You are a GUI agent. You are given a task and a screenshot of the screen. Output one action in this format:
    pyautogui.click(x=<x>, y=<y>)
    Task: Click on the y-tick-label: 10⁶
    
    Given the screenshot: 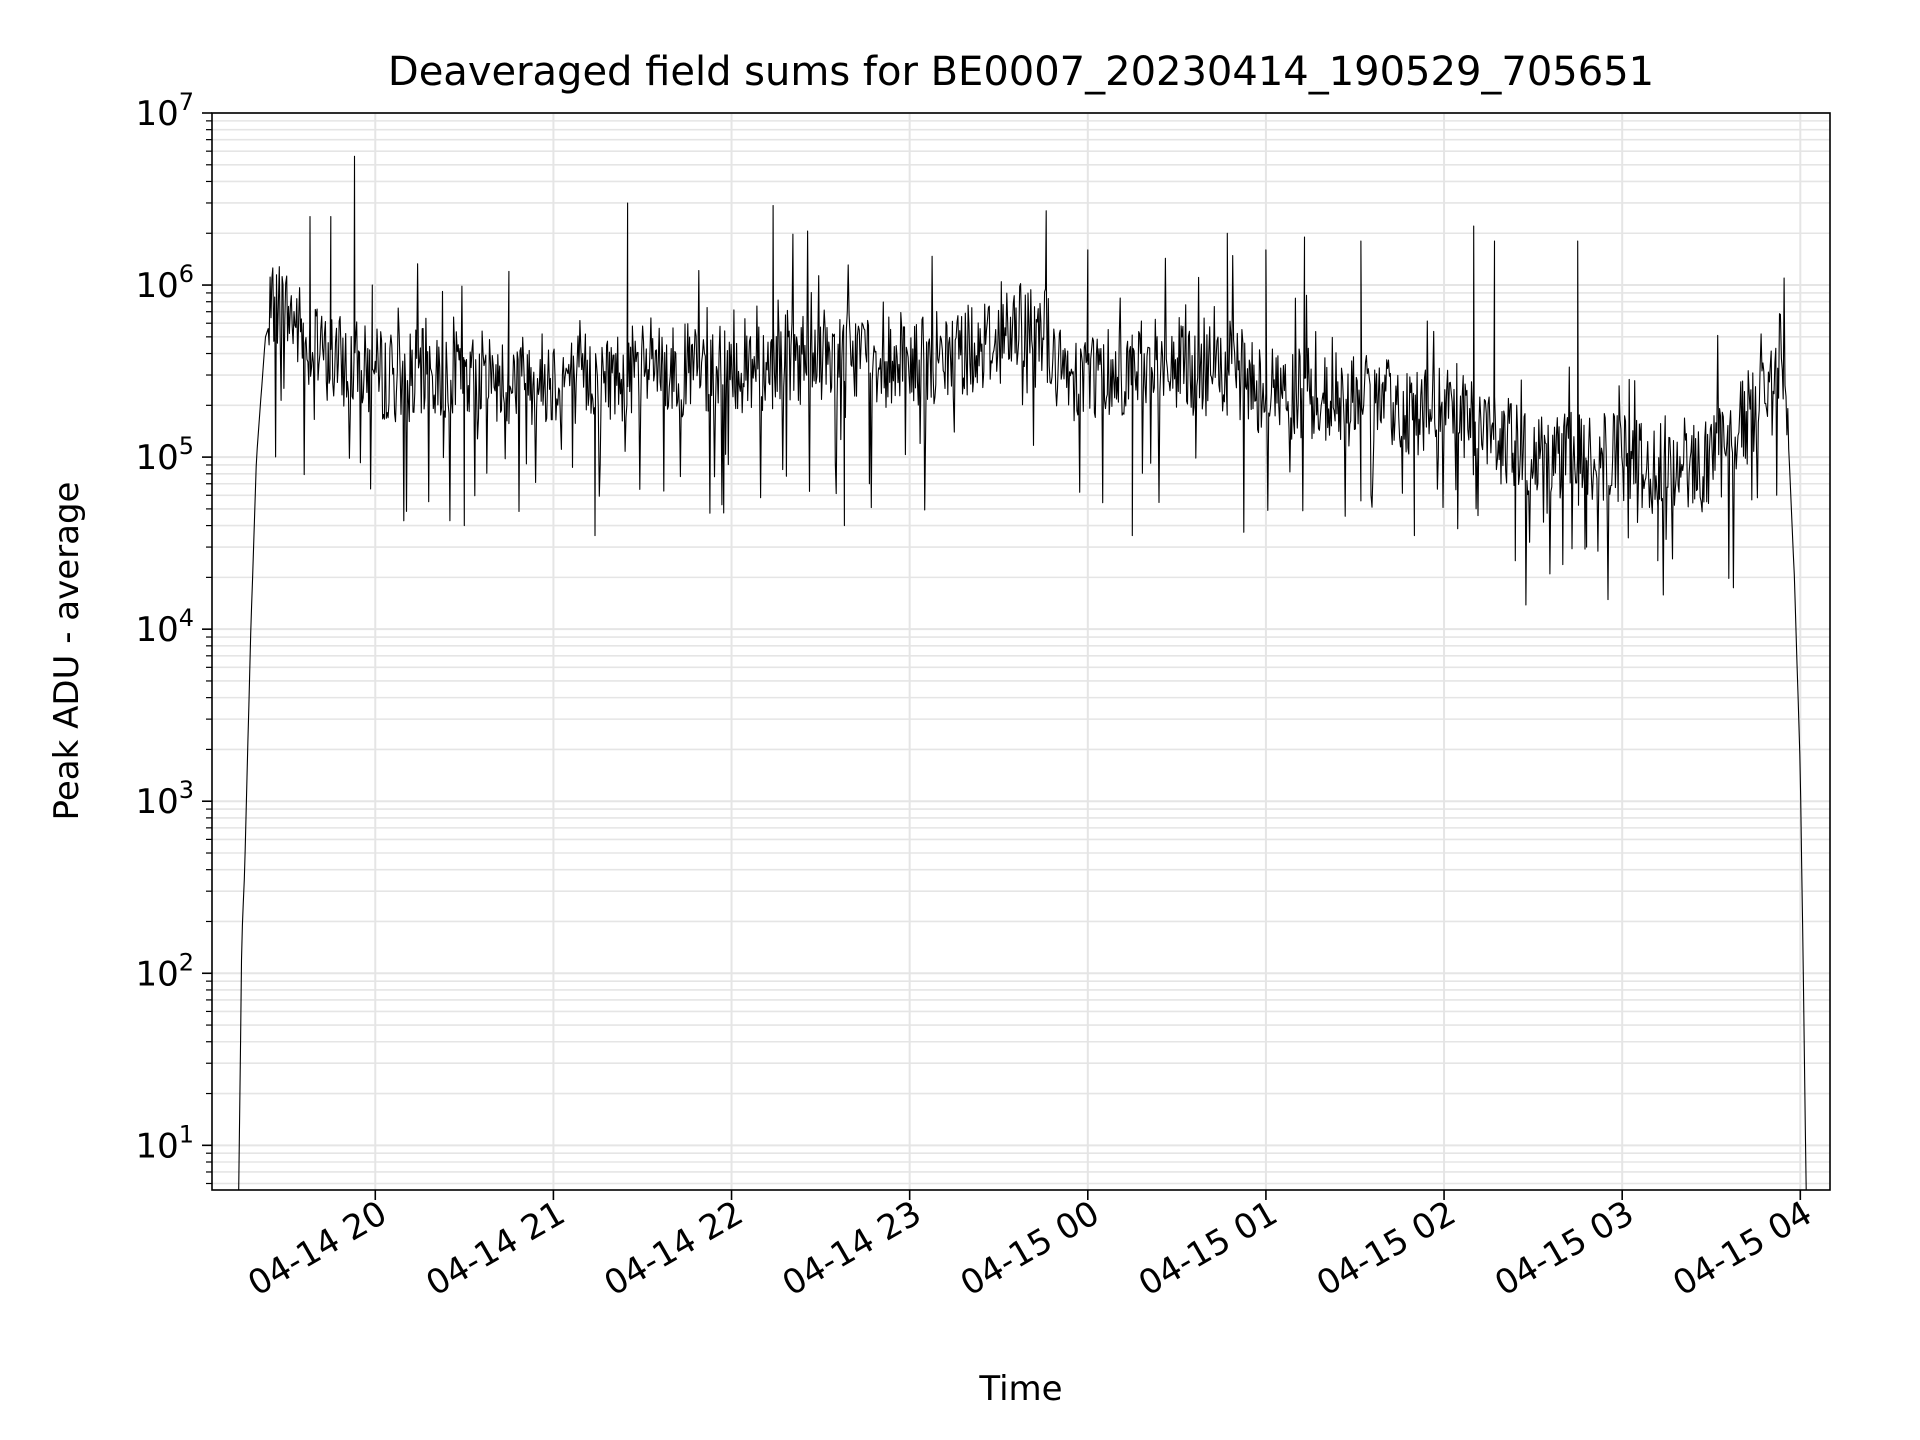 What is the action you would take?
    pyautogui.click(x=164, y=283)
    